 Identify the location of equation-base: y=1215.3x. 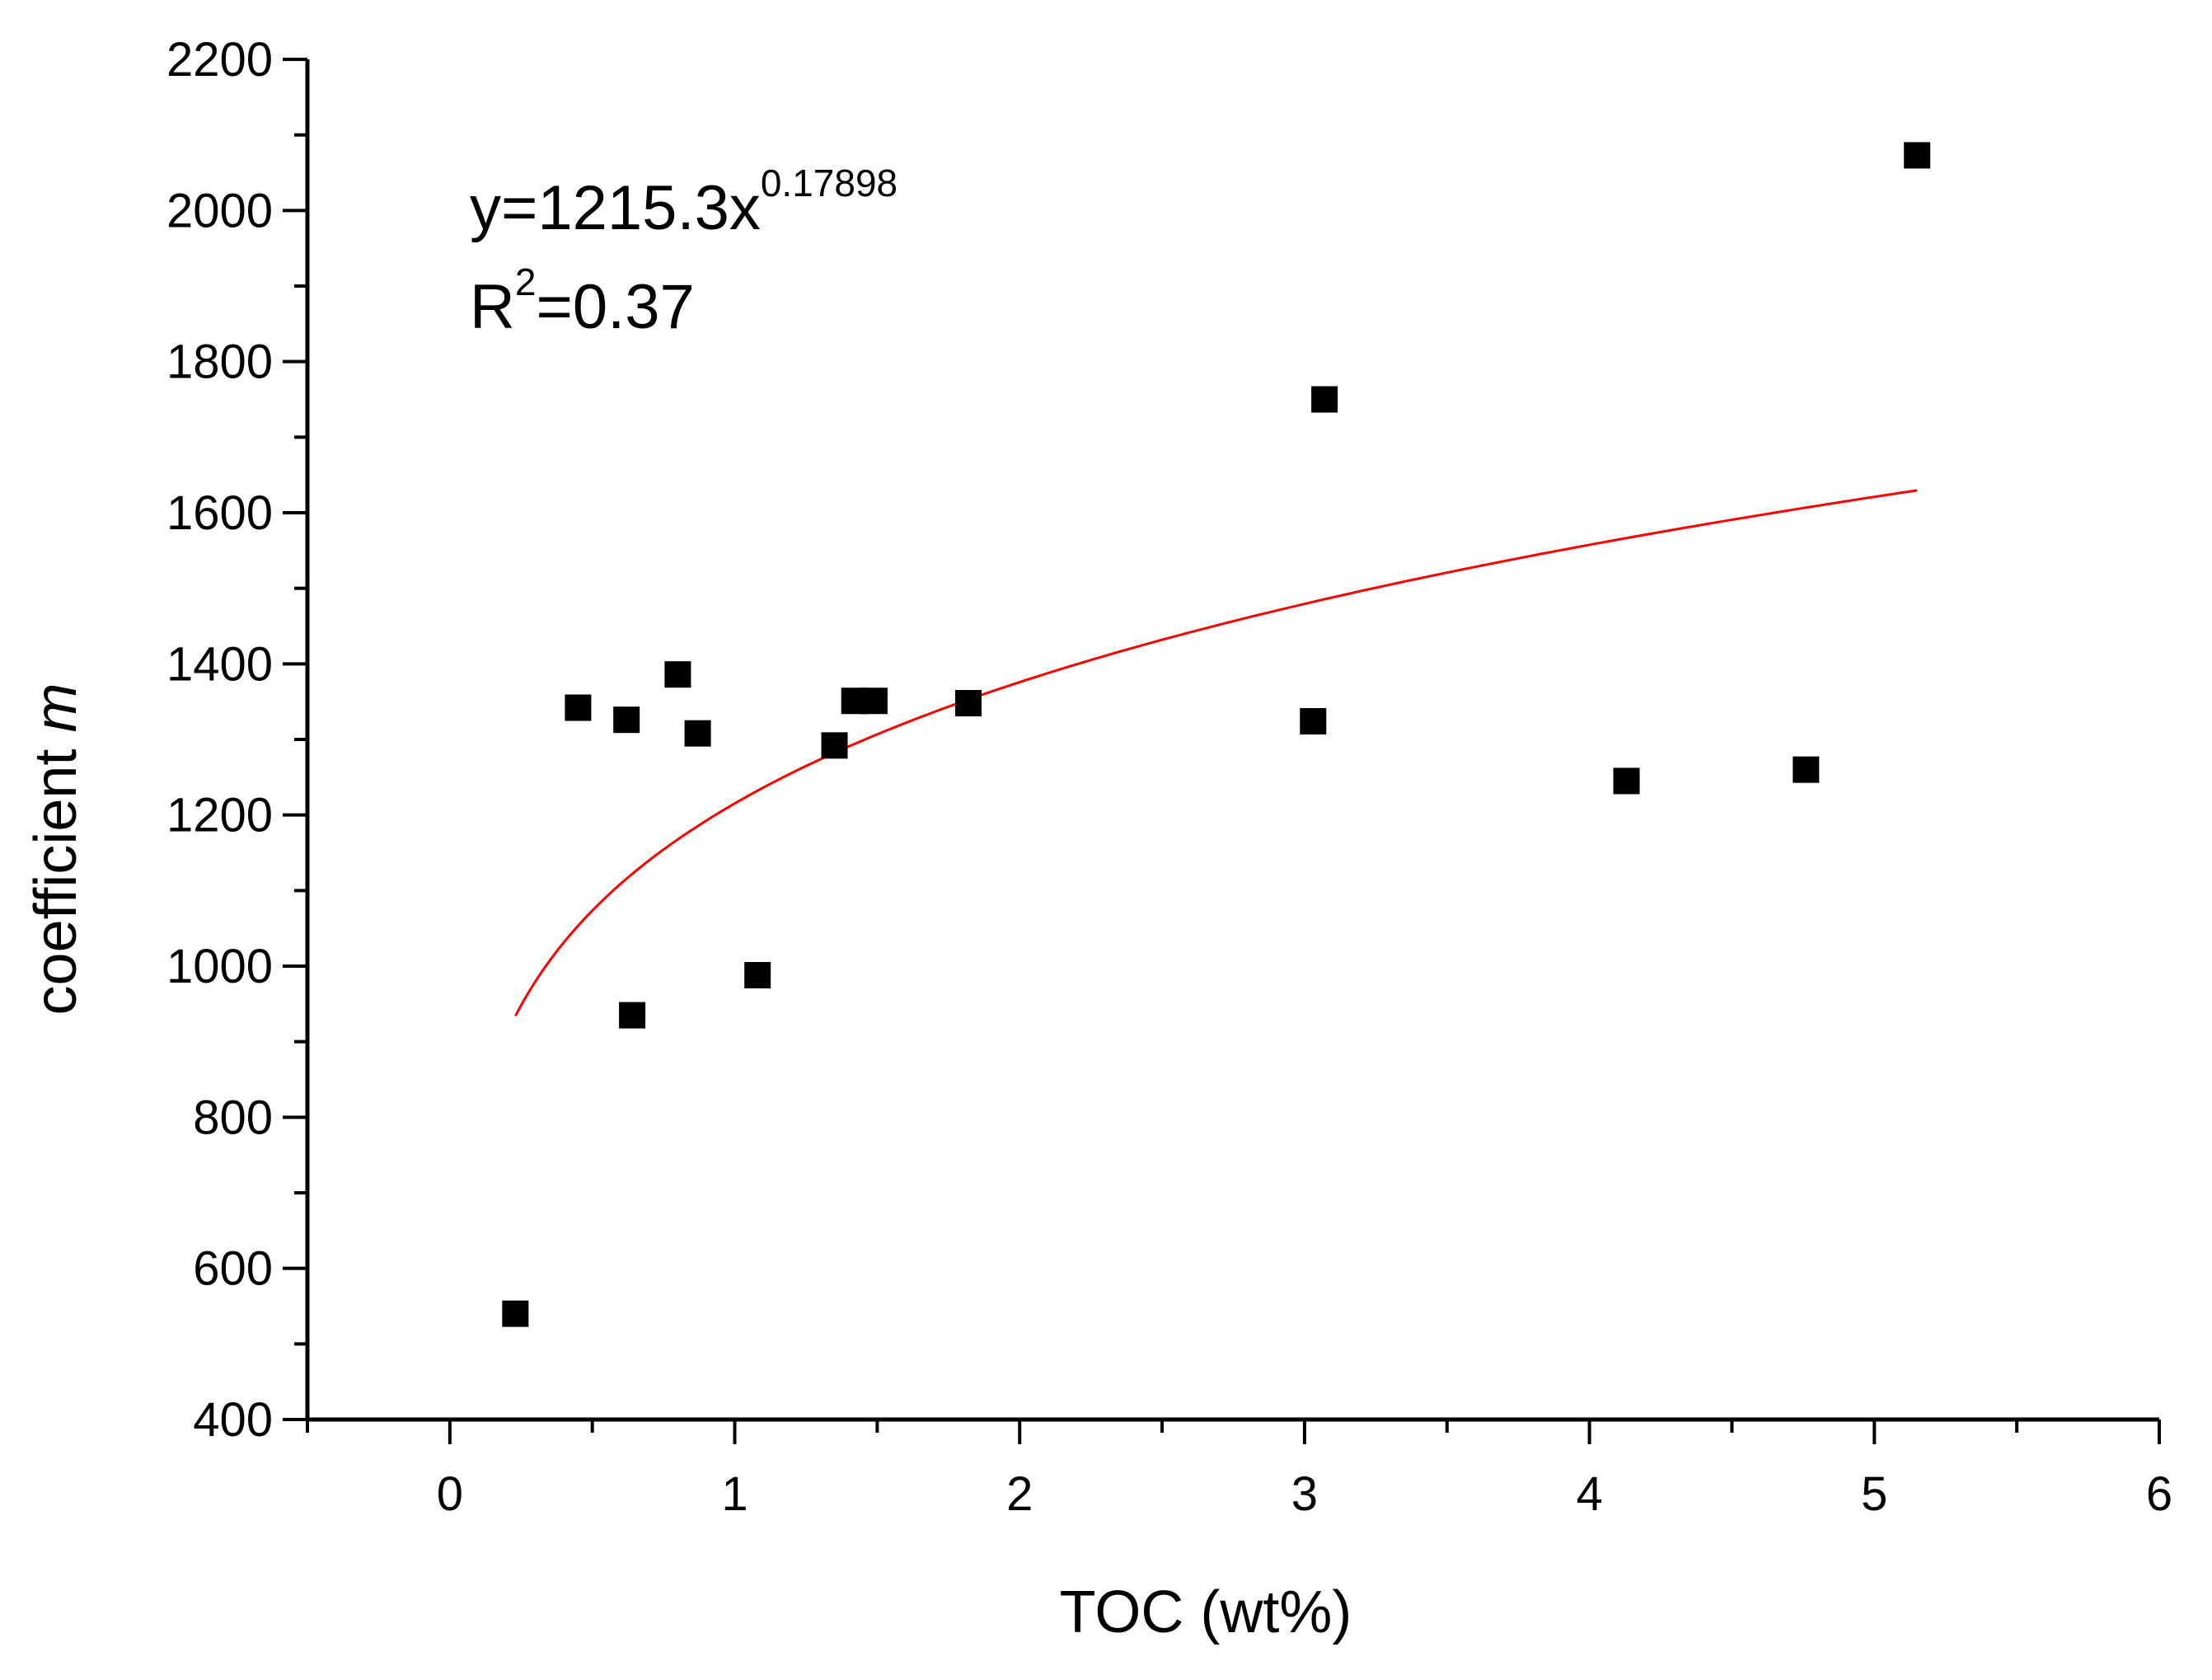
(615, 208).